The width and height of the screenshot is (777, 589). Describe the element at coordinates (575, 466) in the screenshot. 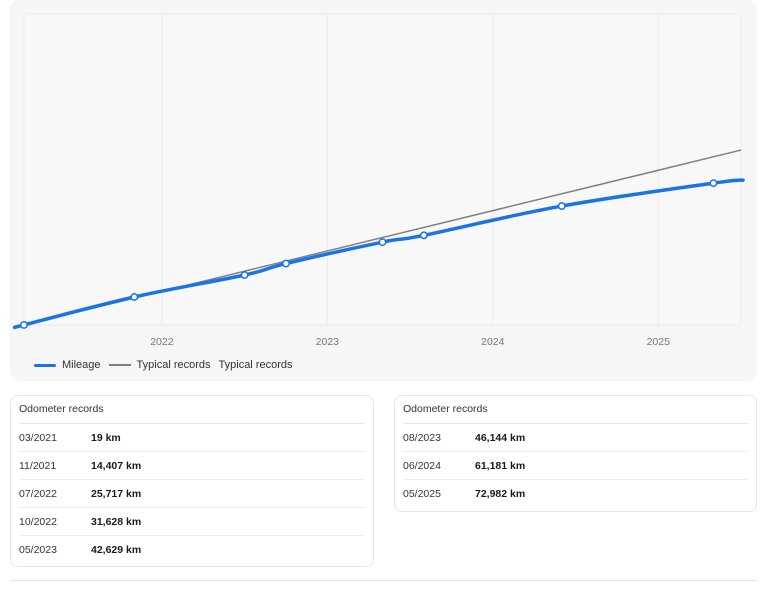

I see `record-row: 06/2024 61,181 km` at that location.